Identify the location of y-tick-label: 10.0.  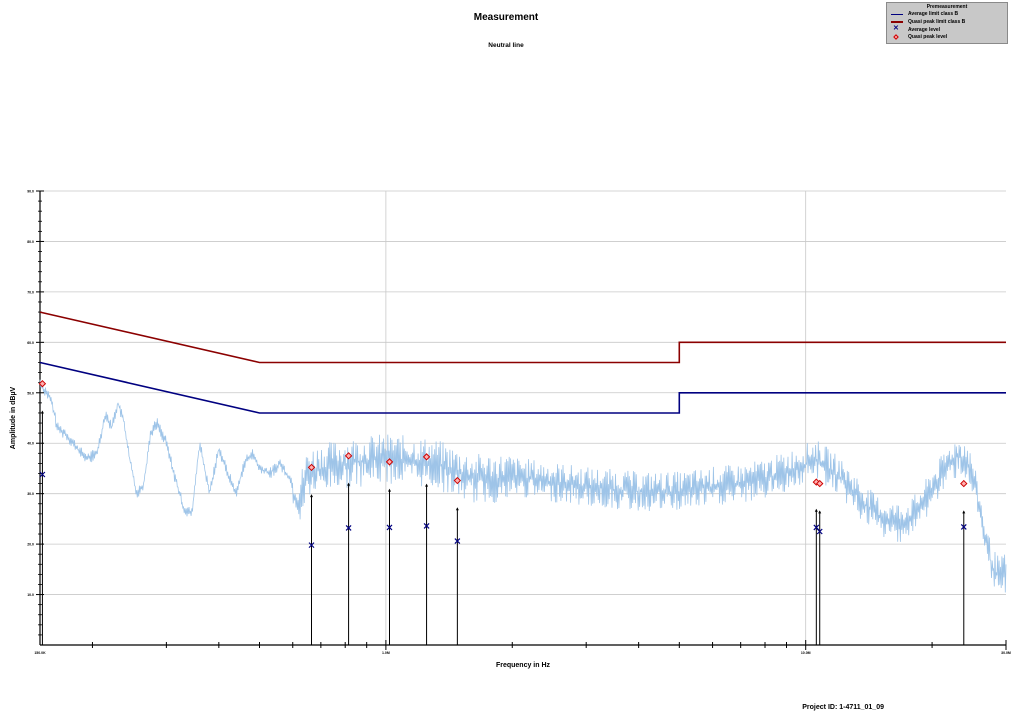
(30, 595).